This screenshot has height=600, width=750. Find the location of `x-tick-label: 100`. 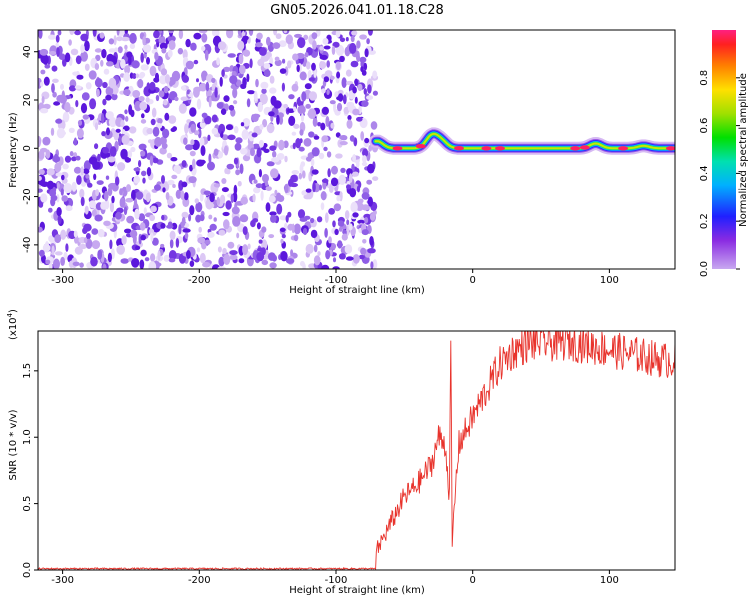

x-tick-label: 100 is located at coordinates (609, 280).